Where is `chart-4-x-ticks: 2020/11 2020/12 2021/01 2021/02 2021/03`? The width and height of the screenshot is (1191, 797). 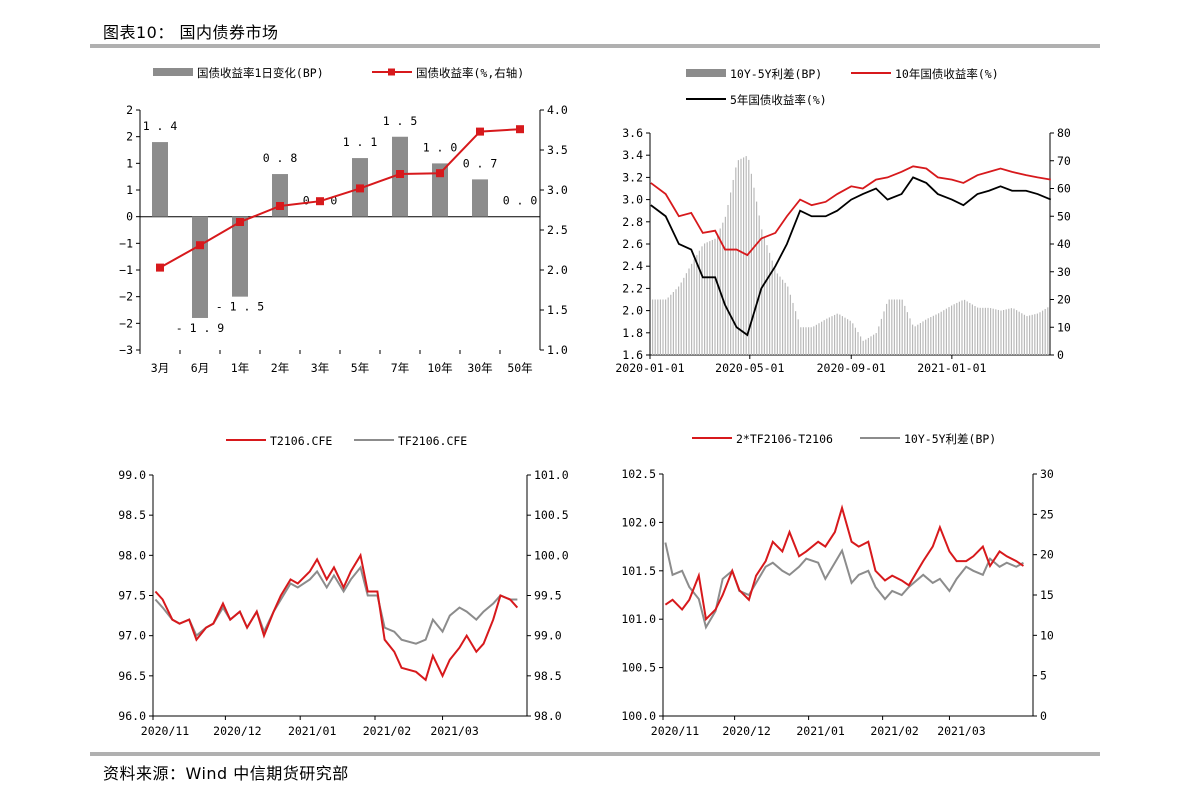
chart-4-x-ticks: 2020/11 2020/12 2021/01 2021/02 2021/03 is located at coordinates (818, 727).